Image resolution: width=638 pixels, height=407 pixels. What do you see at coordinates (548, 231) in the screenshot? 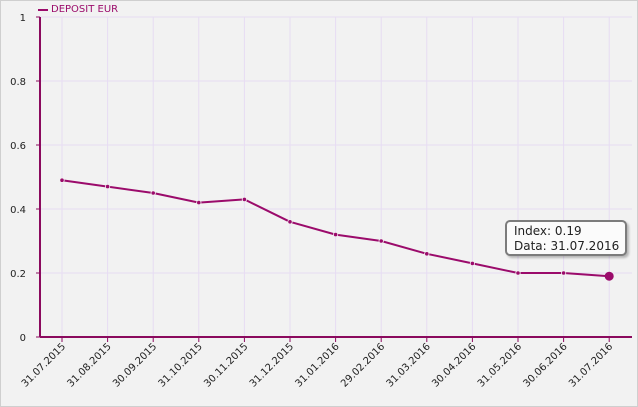
I see `tooltip-index: Index: 0.19` at bounding box center [548, 231].